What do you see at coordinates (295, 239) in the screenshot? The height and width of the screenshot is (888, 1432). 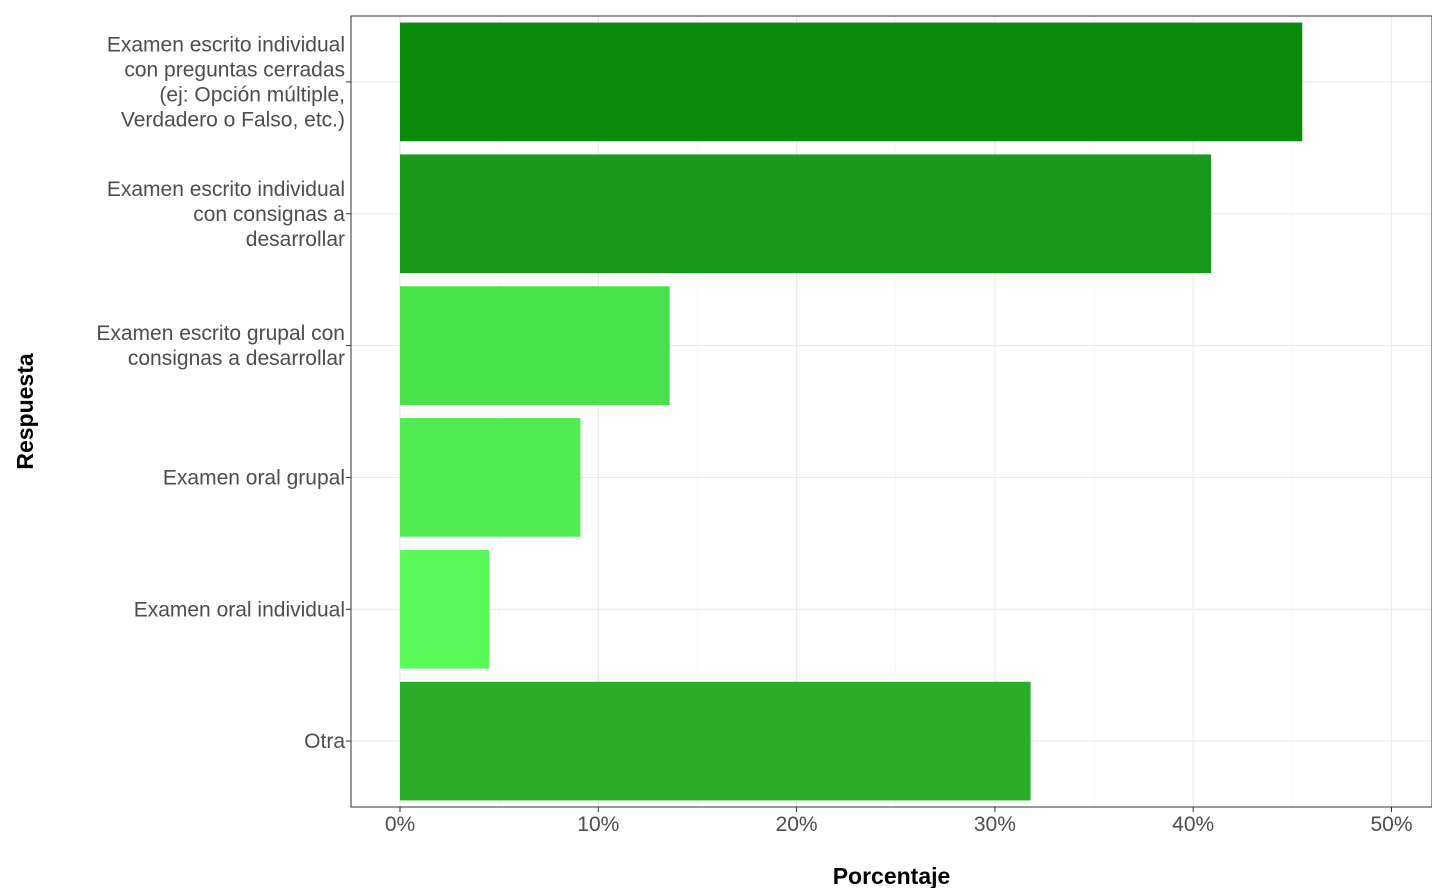 I see `y-category-label-line: desarrollar` at bounding box center [295, 239].